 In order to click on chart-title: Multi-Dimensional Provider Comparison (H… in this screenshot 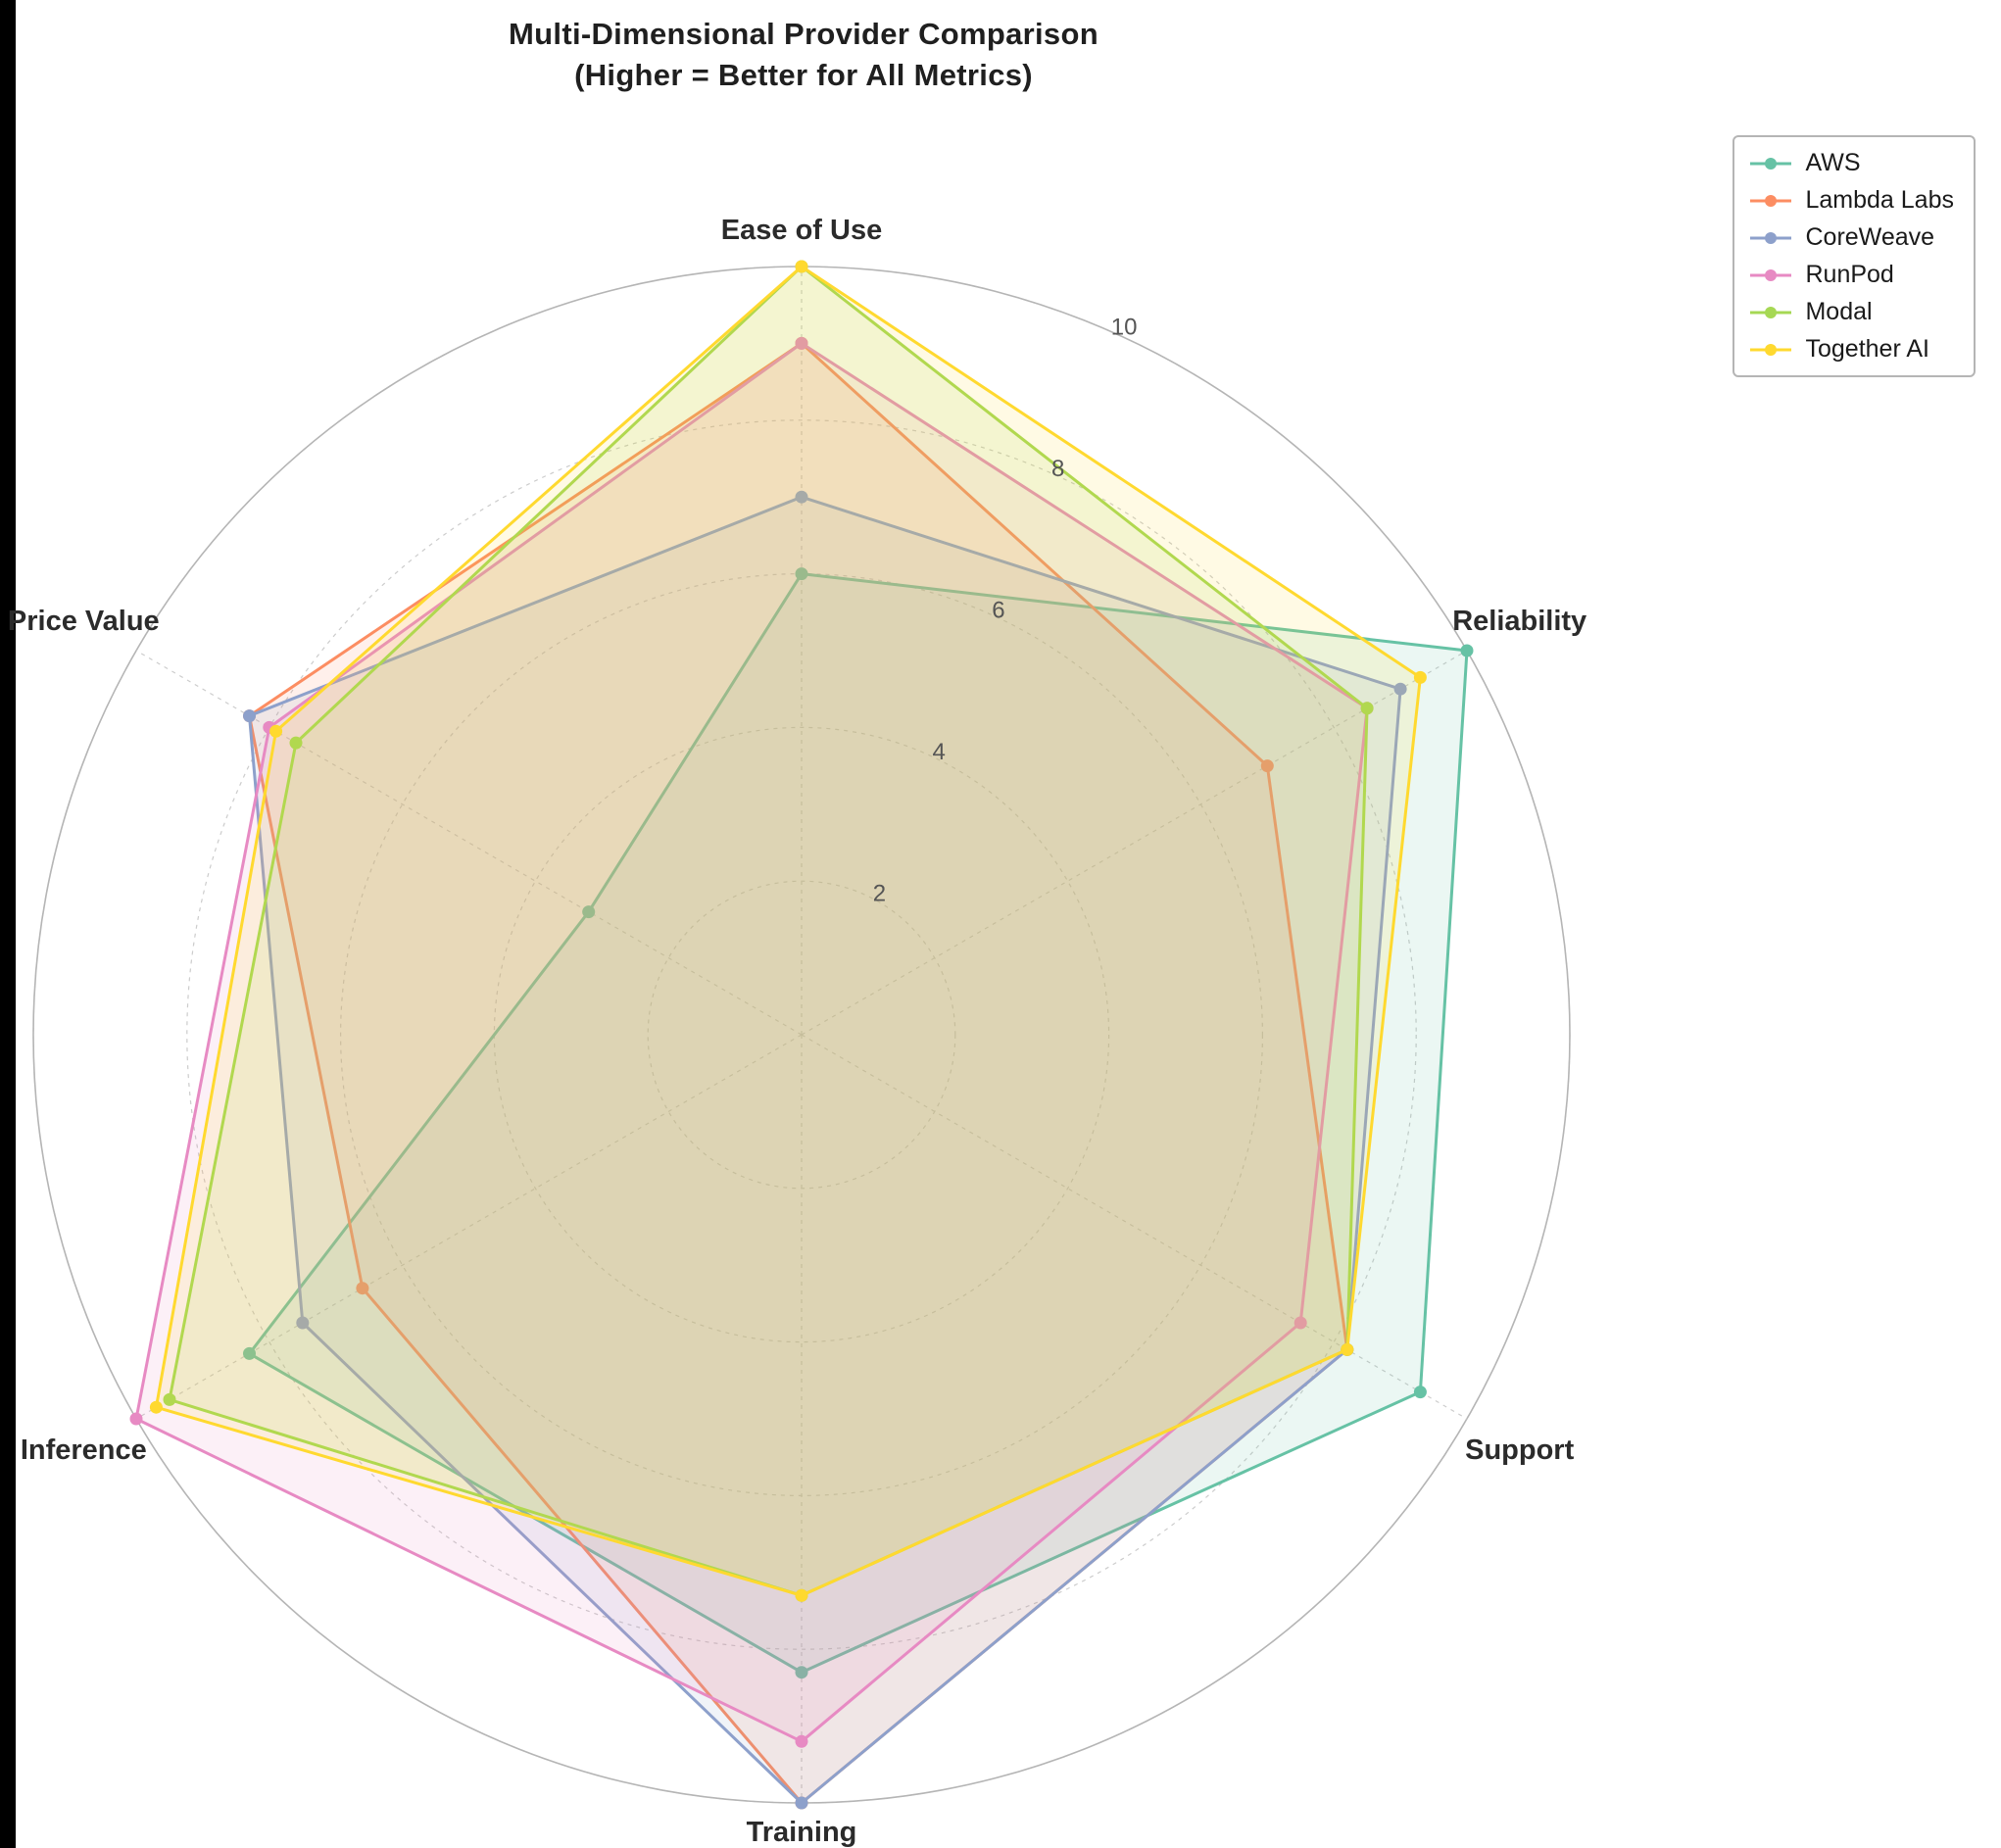, I will do `click(803, 55)`.